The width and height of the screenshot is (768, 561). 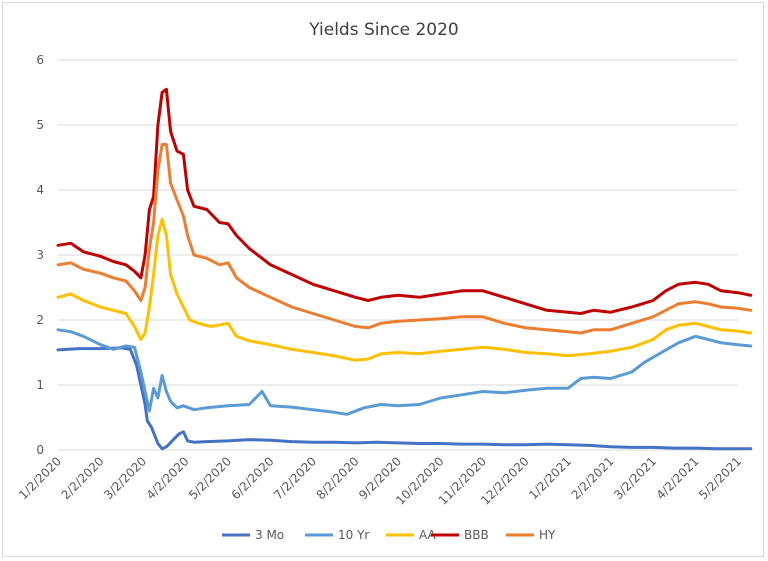 What do you see at coordinates (353, 535) in the screenshot?
I see `legend-label: 10 Yr` at bounding box center [353, 535].